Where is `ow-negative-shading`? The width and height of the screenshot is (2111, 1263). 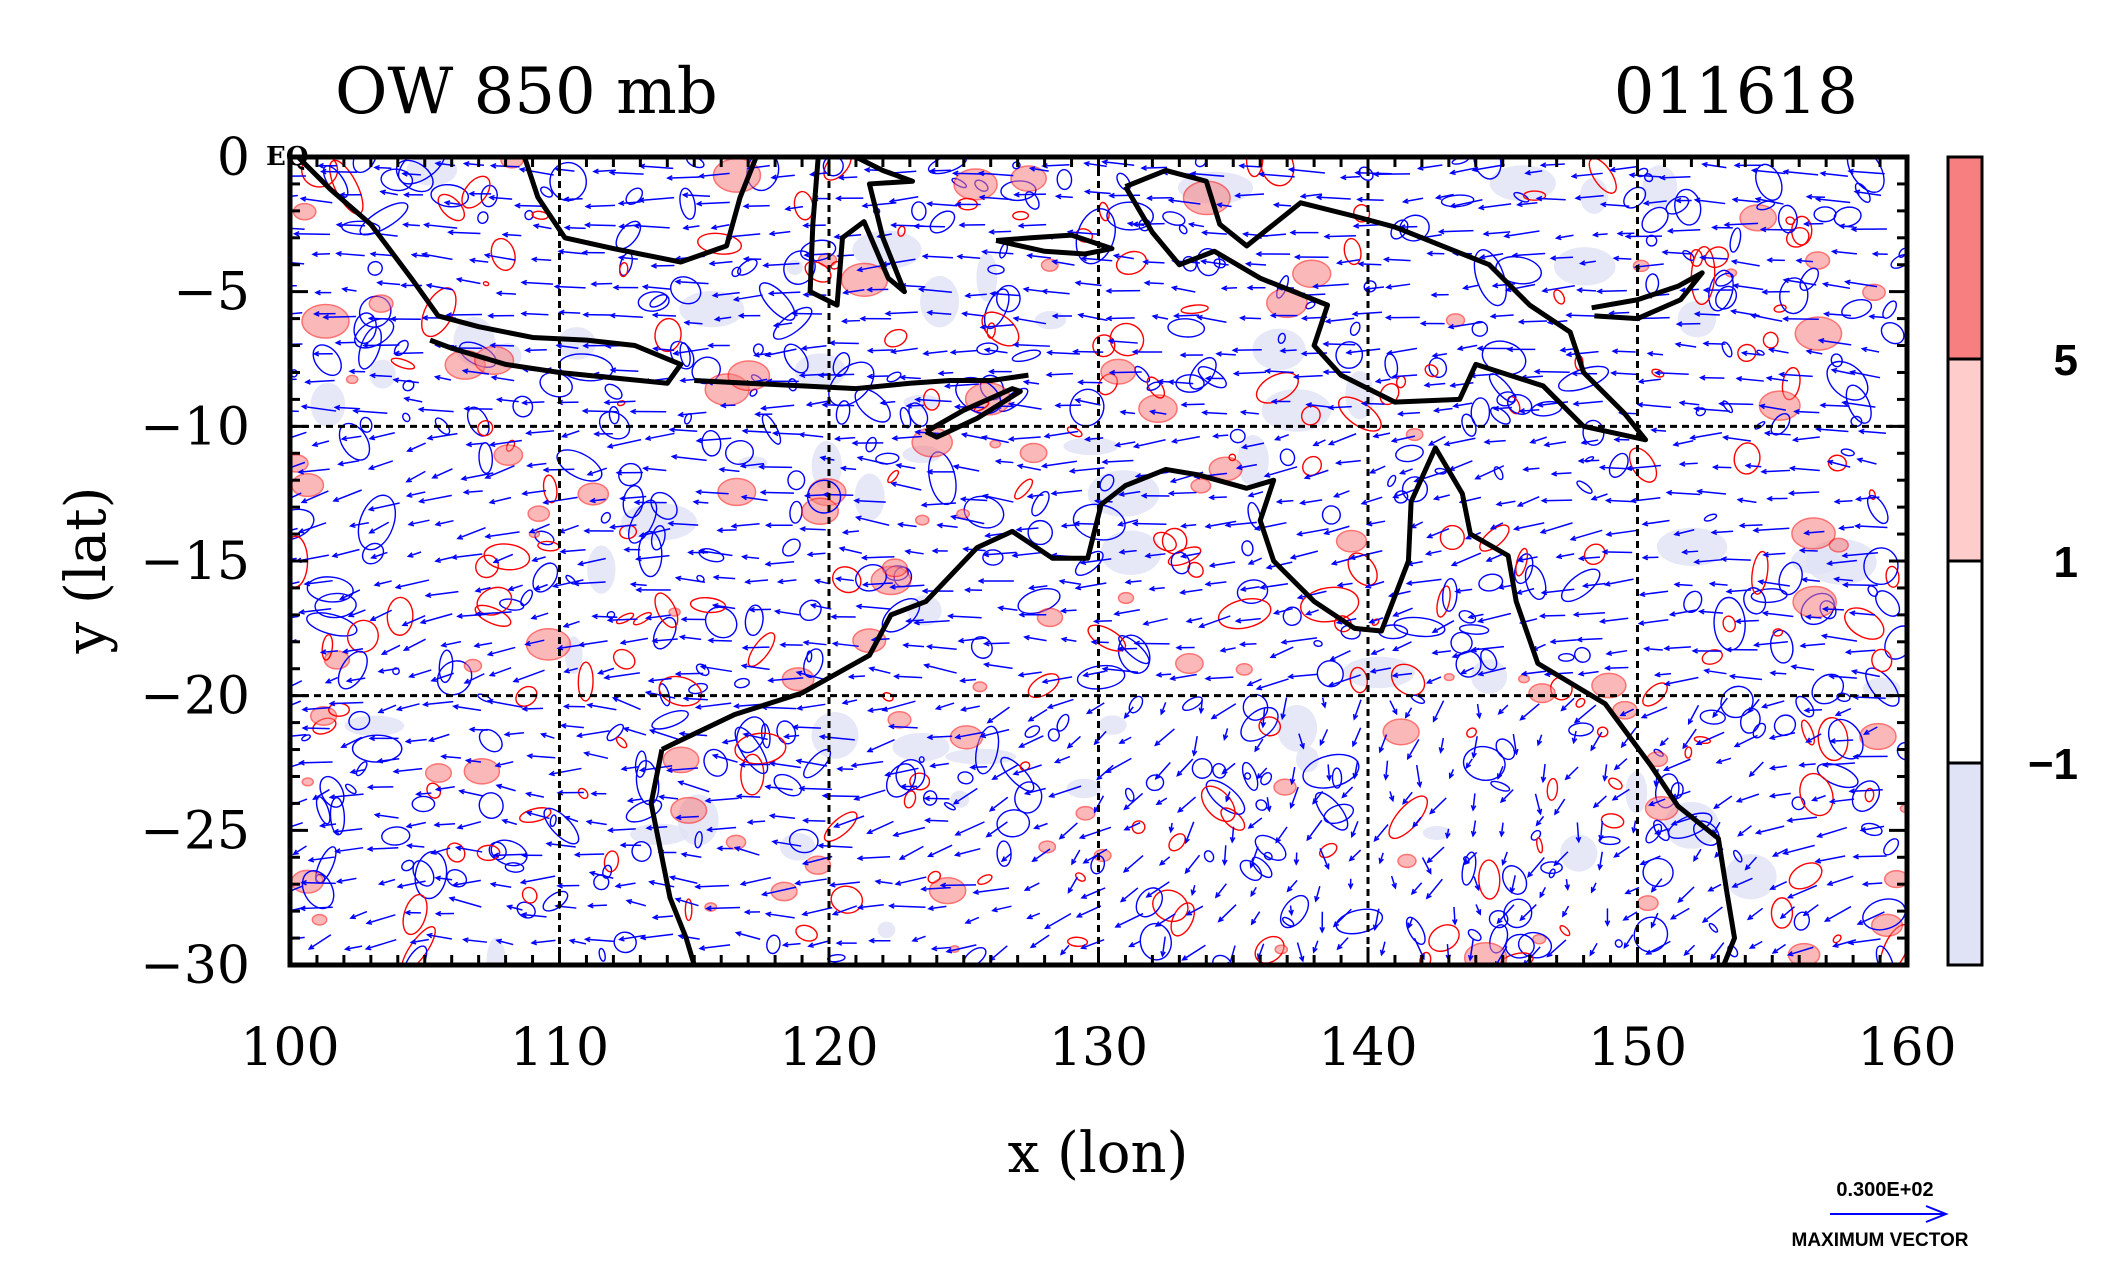
ow-negative-shading is located at coordinates (794, 267).